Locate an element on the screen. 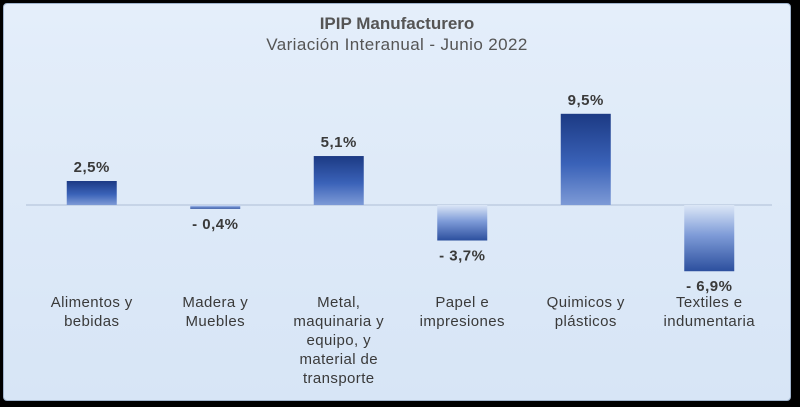  category-label-3-line-0: Papel e is located at coordinates (462, 302).